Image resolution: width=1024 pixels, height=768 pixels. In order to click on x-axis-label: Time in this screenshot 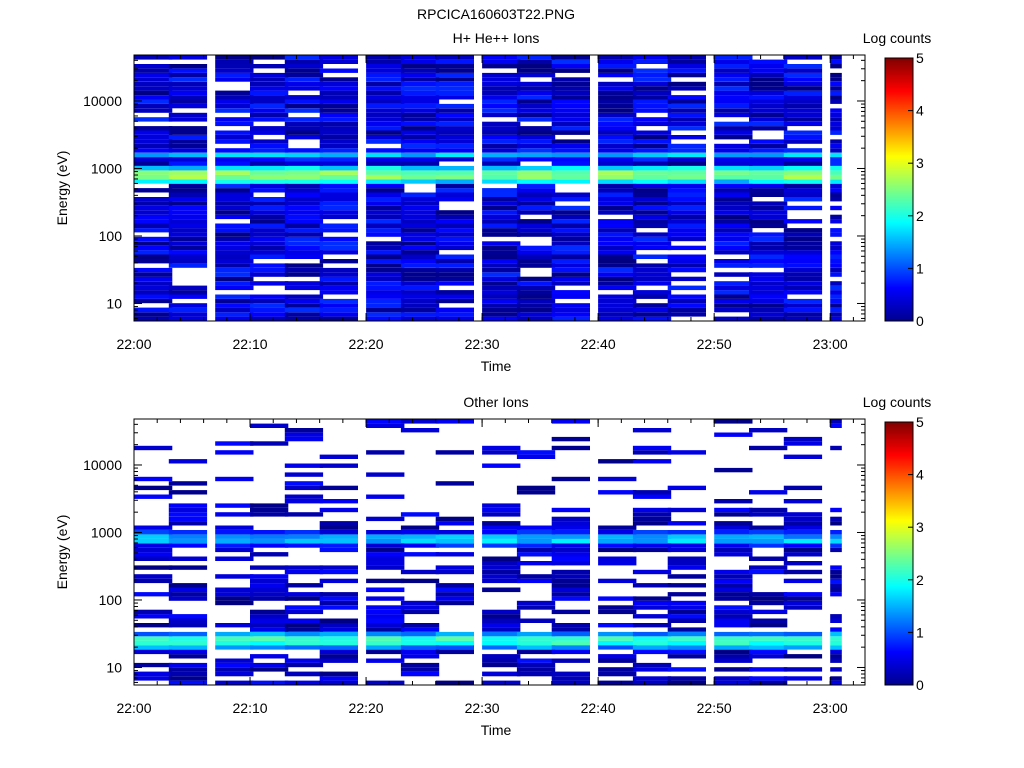, I will do `click(496, 366)`.